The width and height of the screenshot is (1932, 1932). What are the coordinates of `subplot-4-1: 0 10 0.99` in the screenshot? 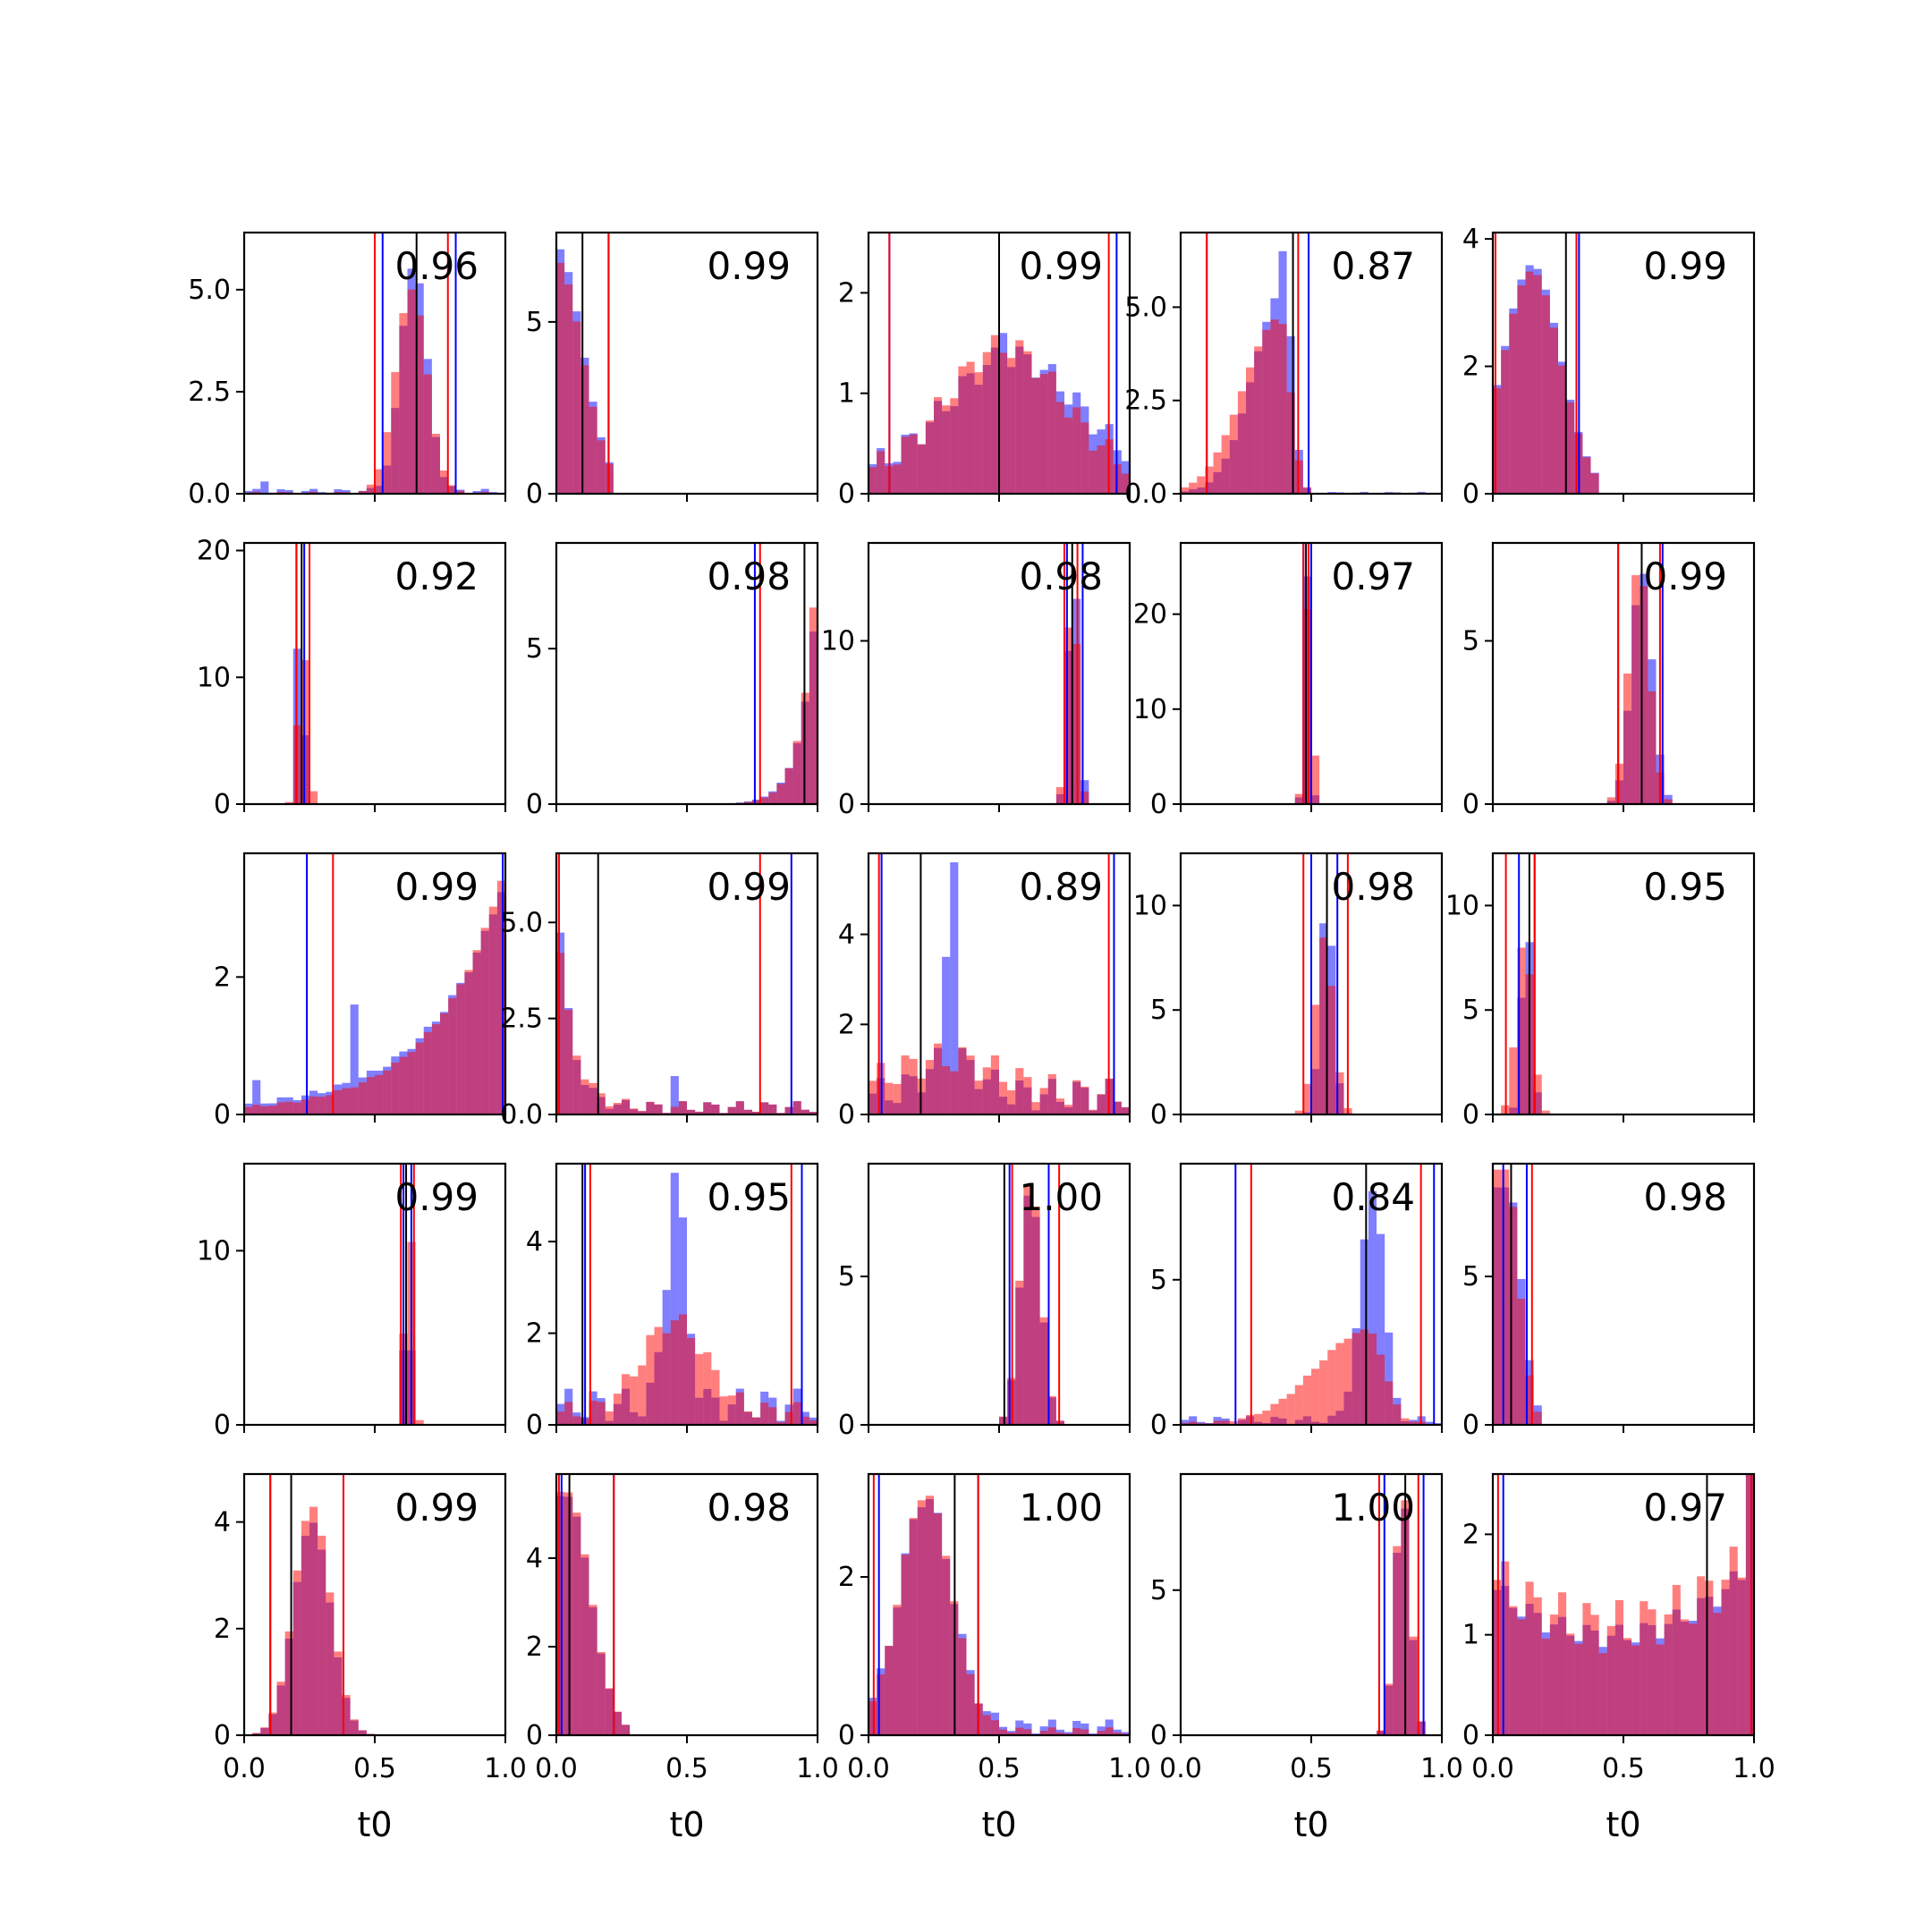 It's located at (352, 1301).